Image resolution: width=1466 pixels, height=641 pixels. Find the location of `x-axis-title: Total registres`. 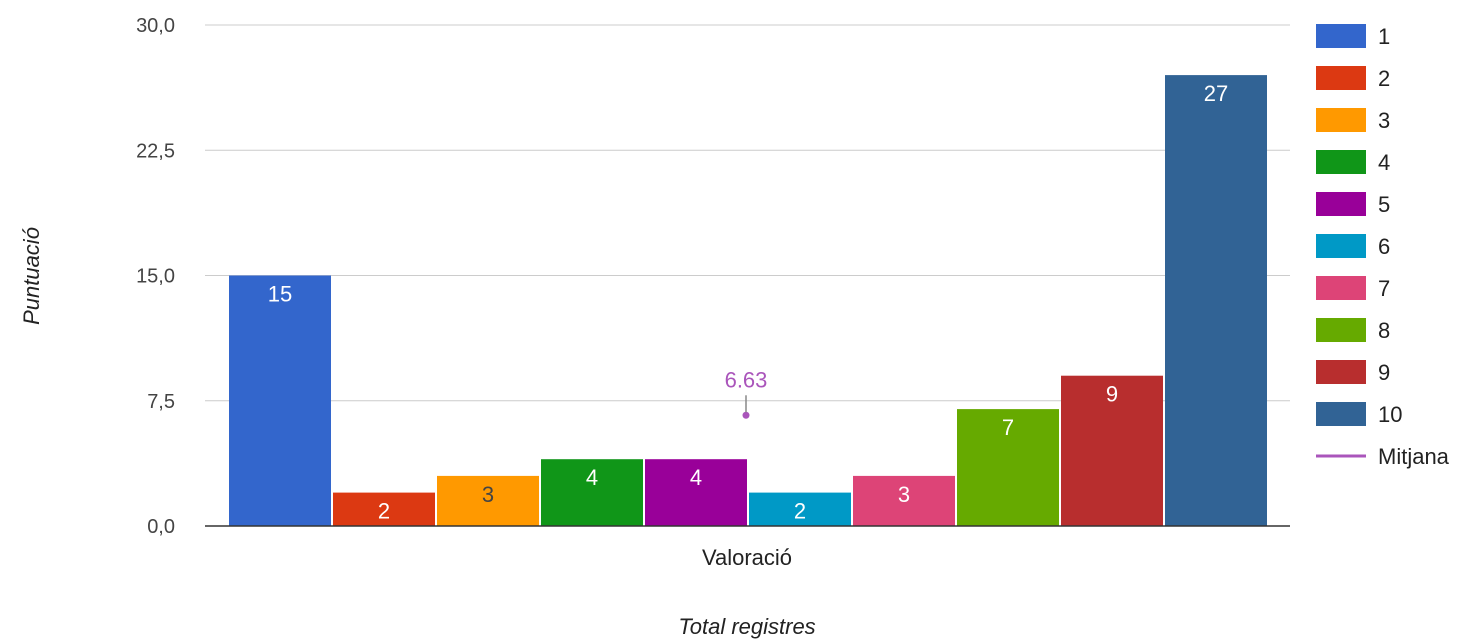

x-axis-title: Total registres is located at coordinates (746, 626).